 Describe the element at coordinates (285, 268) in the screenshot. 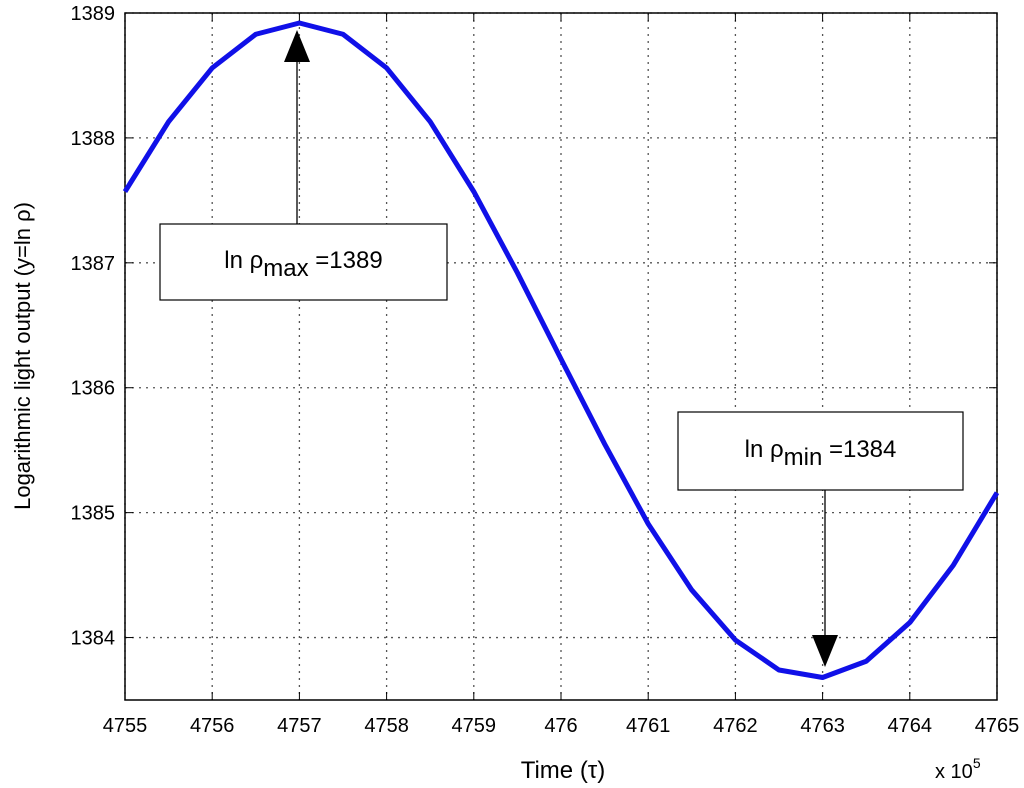

I see `annotation-subscript: max` at that location.